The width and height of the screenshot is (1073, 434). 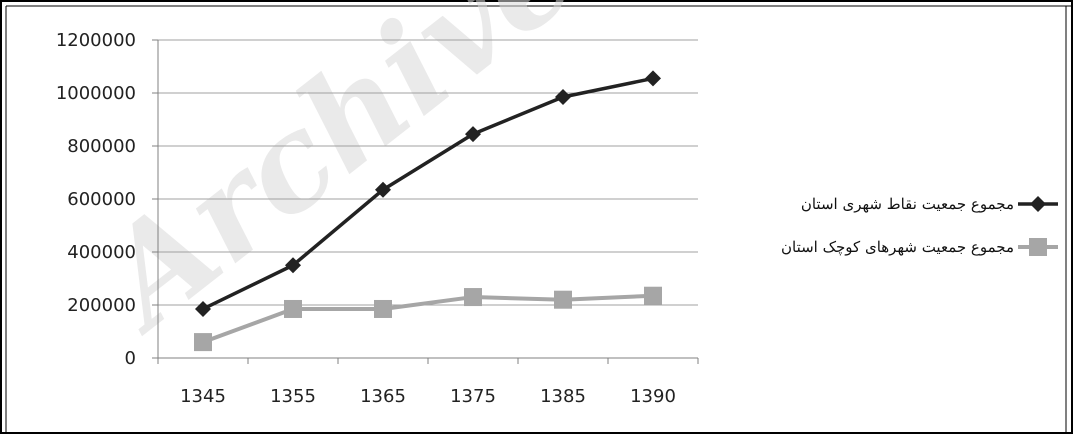 I want to click on x-axis-ticks: 1345 1355 1365 1375 1385 1390, so click(x=428, y=382).